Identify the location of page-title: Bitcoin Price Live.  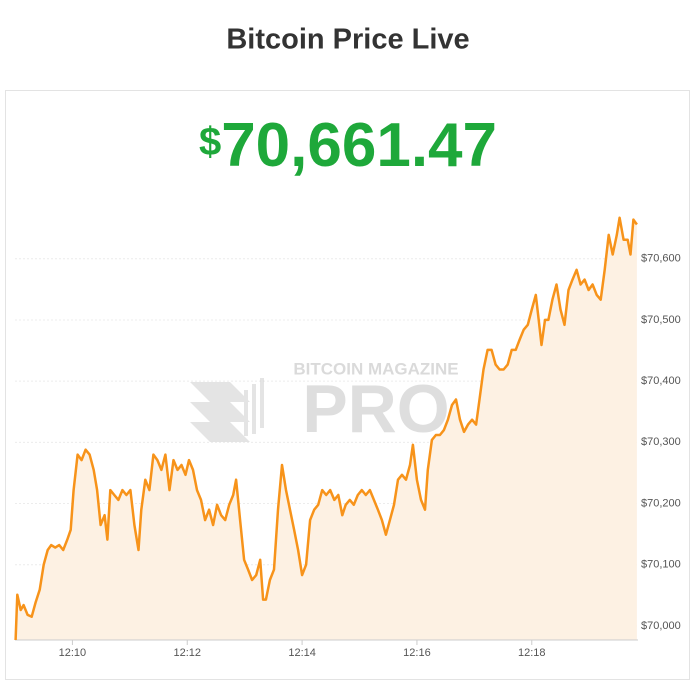
(347, 40).